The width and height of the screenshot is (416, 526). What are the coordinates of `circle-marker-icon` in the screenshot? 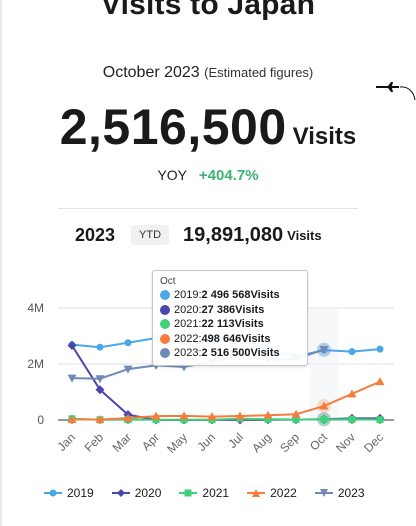 It's located at (53, 493).